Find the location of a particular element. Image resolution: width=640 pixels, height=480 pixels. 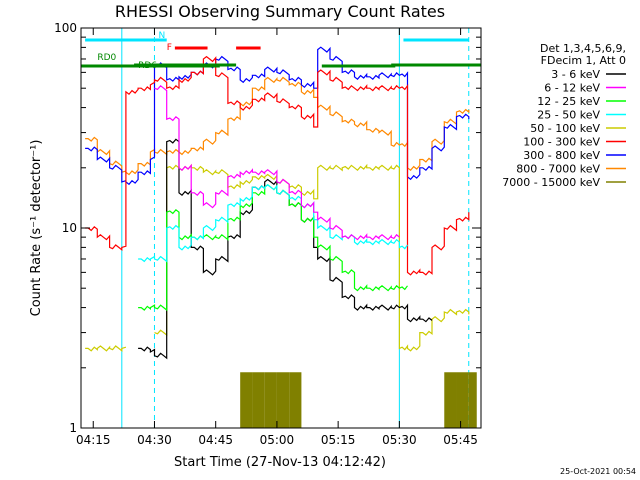

legend-entry: 50 - 100 keV is located at coordinates (578, 128).